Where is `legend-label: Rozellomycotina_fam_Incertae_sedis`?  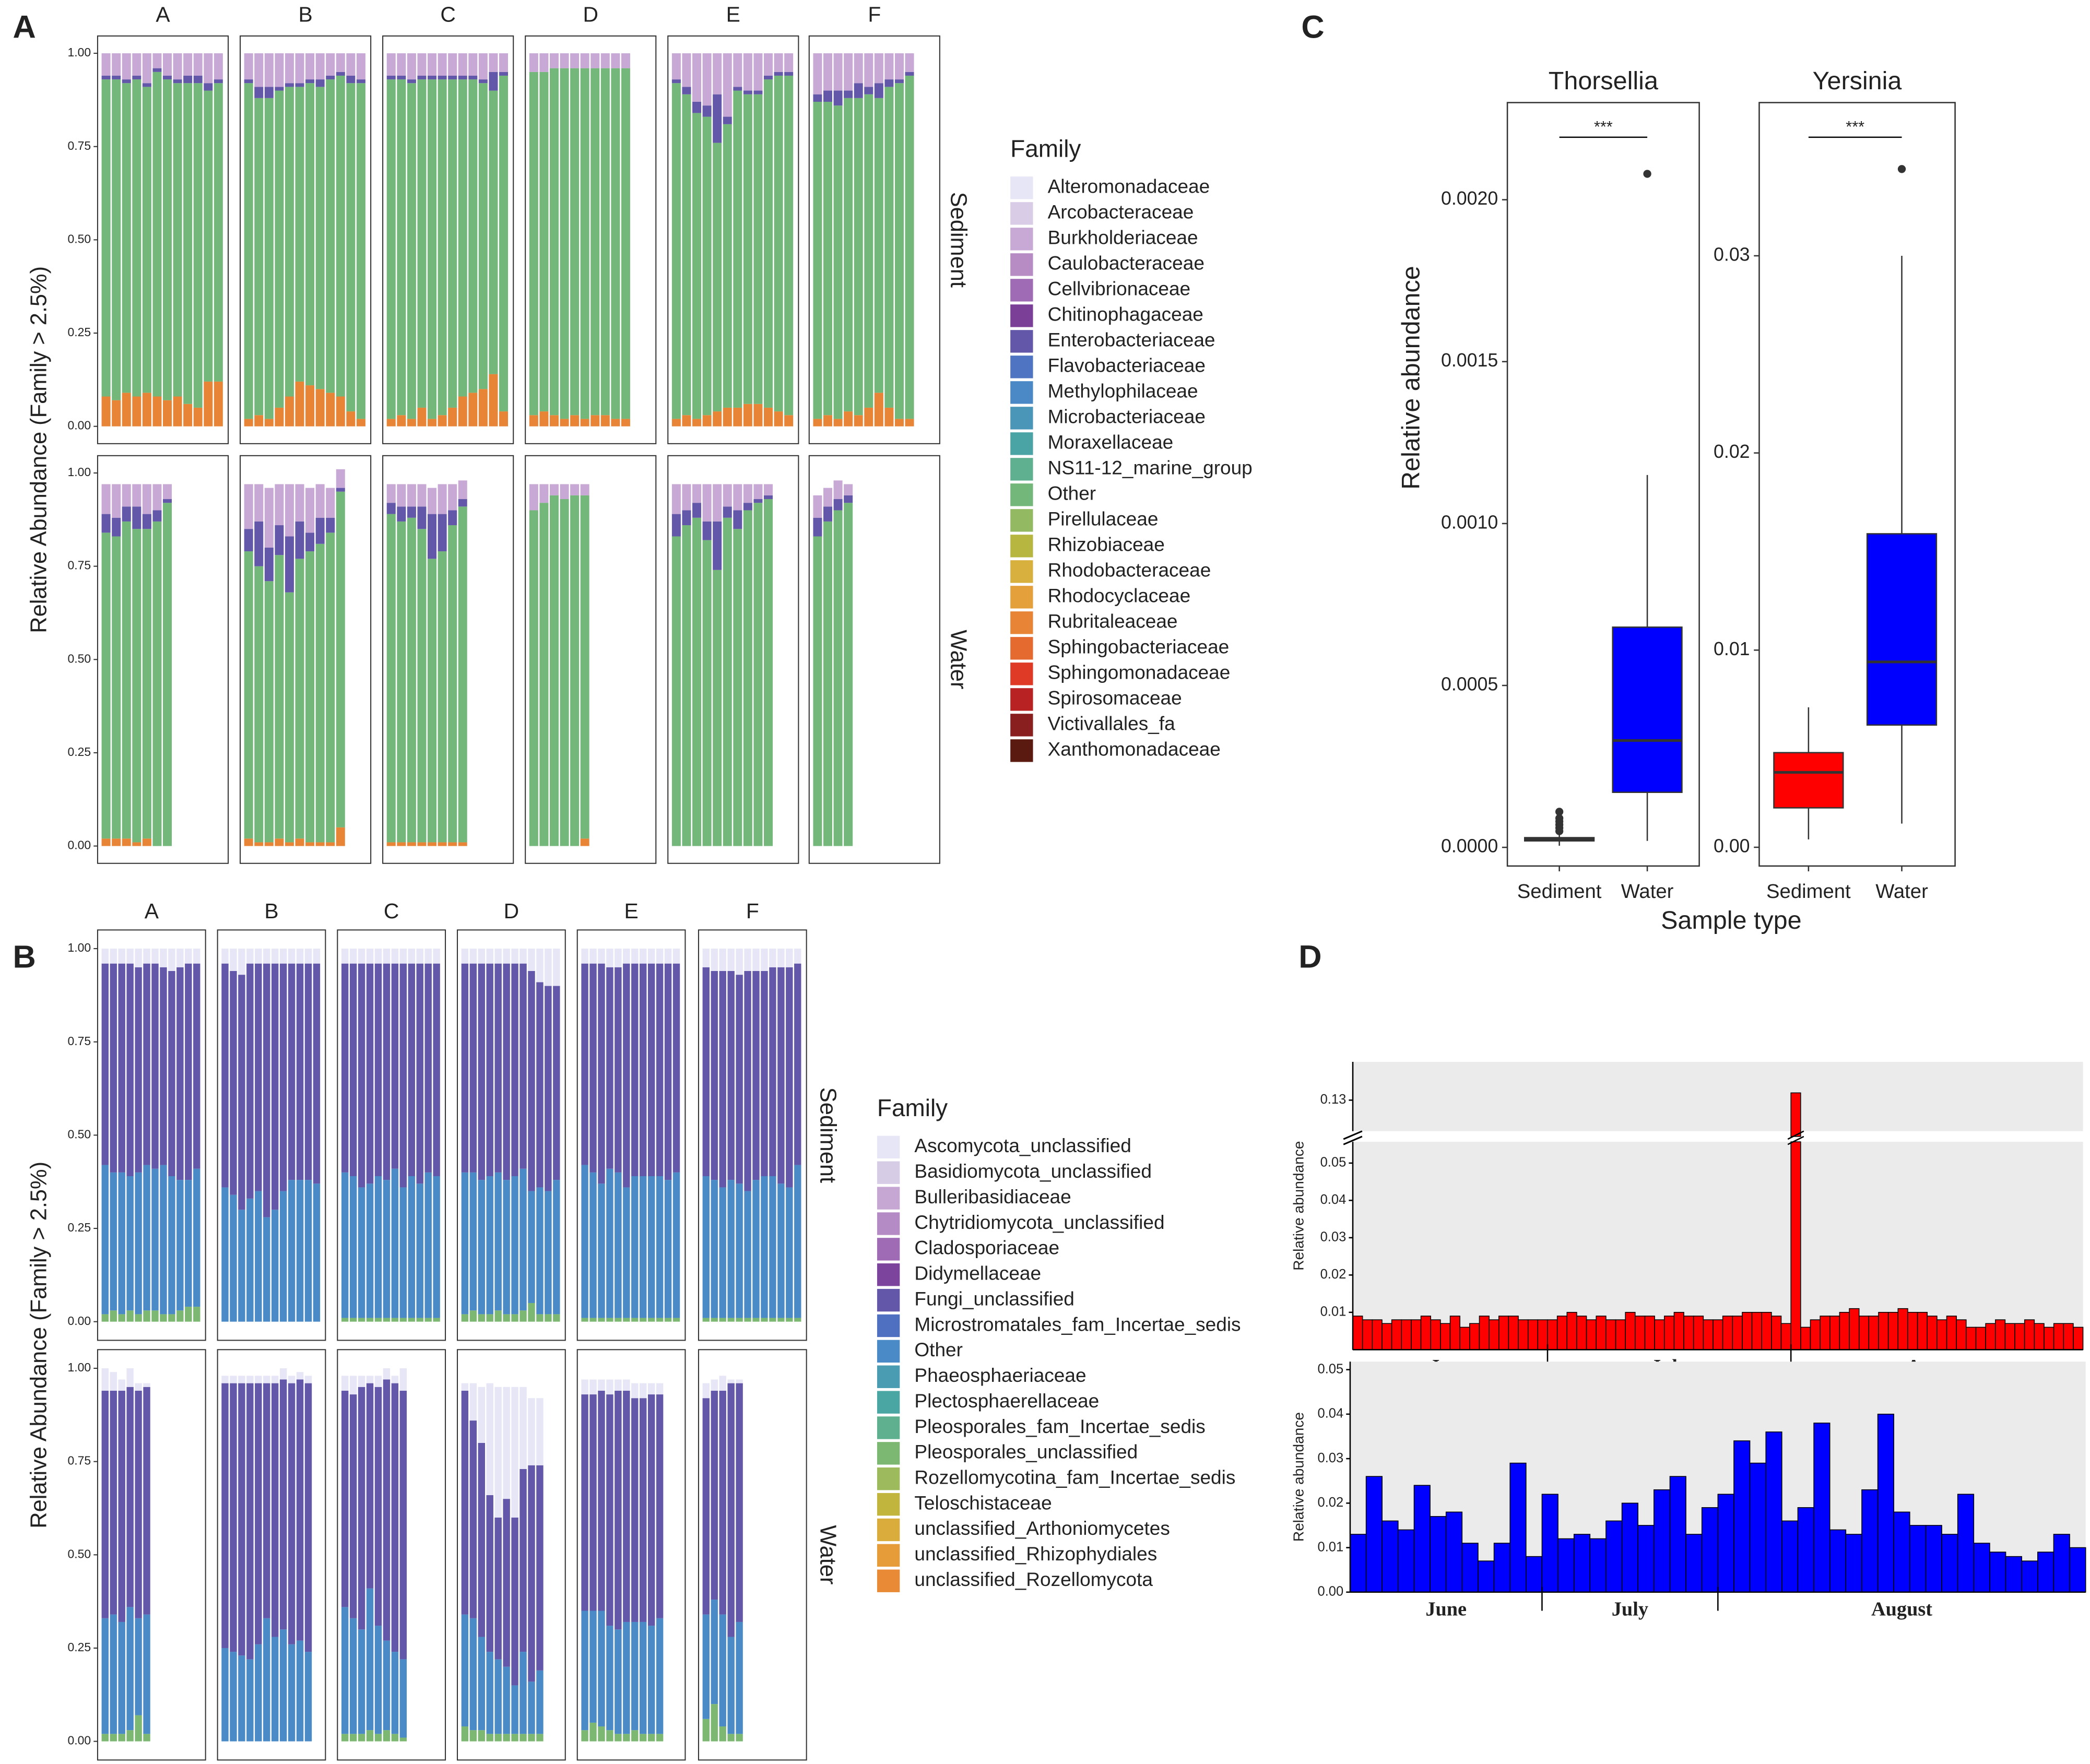
legend-label: Rozellomycotina_fam_Incertae_sedis is located at coordinates (1075, 1477).